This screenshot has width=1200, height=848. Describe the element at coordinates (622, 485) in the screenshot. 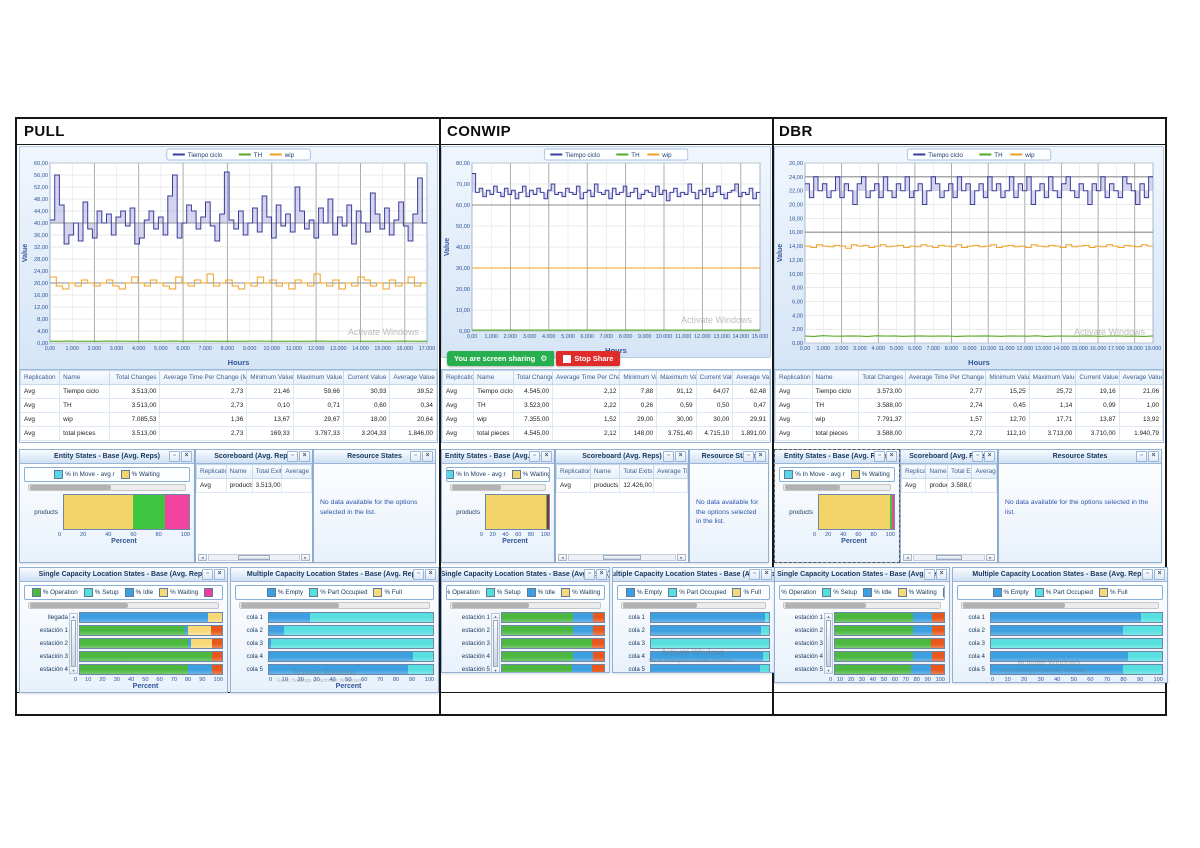

I see `scoreboard-row: Avg products 12.426,00` at that location.